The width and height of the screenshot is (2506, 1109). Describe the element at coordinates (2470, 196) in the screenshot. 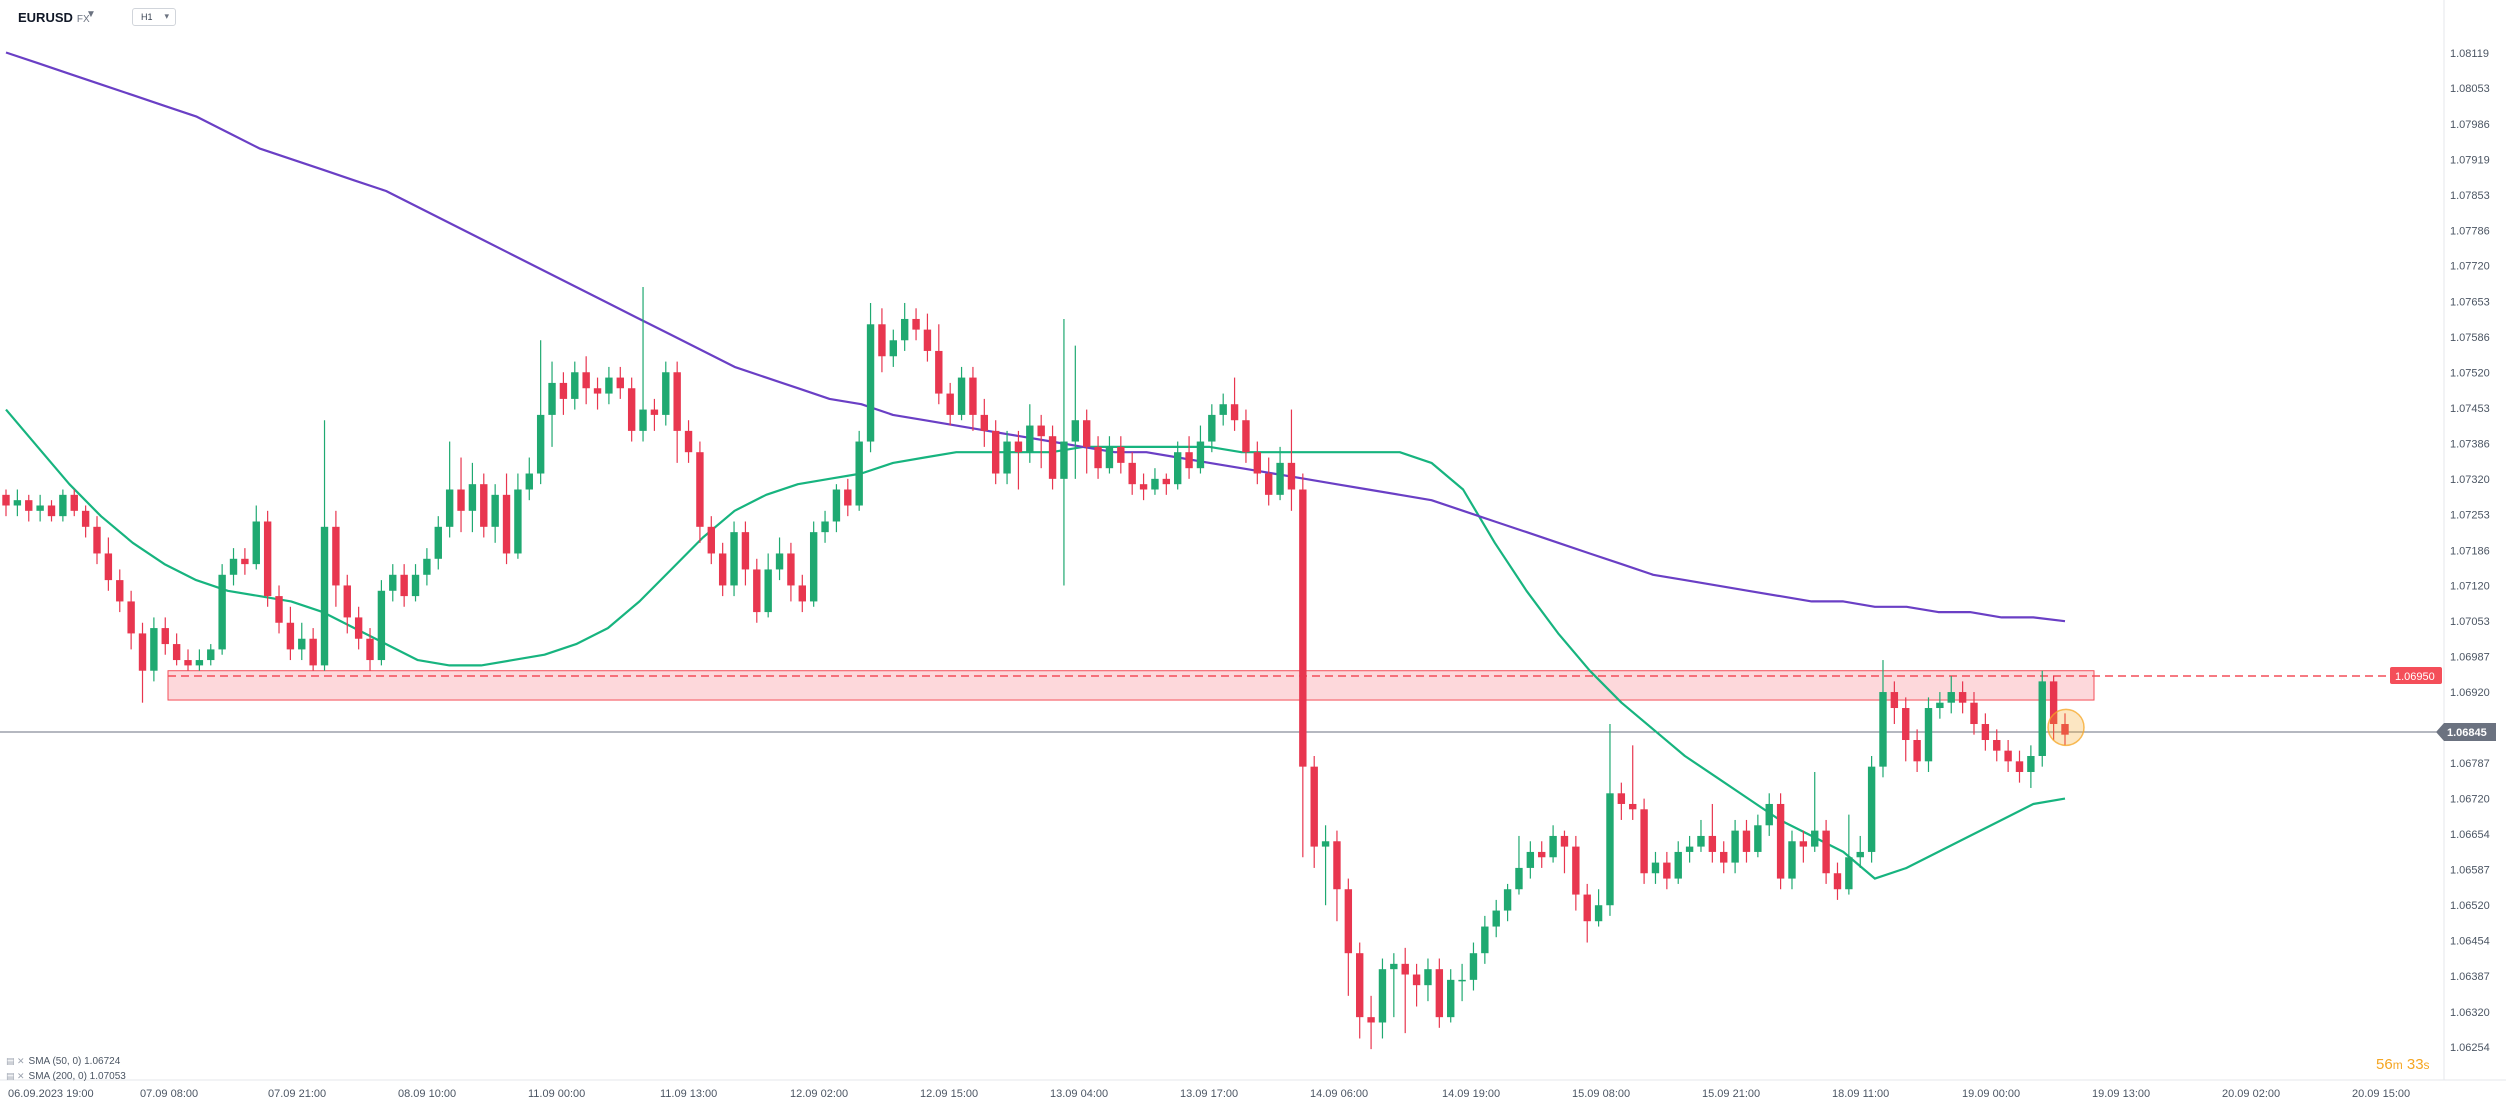

I see `y-tick-label: 1.07853` at that location.